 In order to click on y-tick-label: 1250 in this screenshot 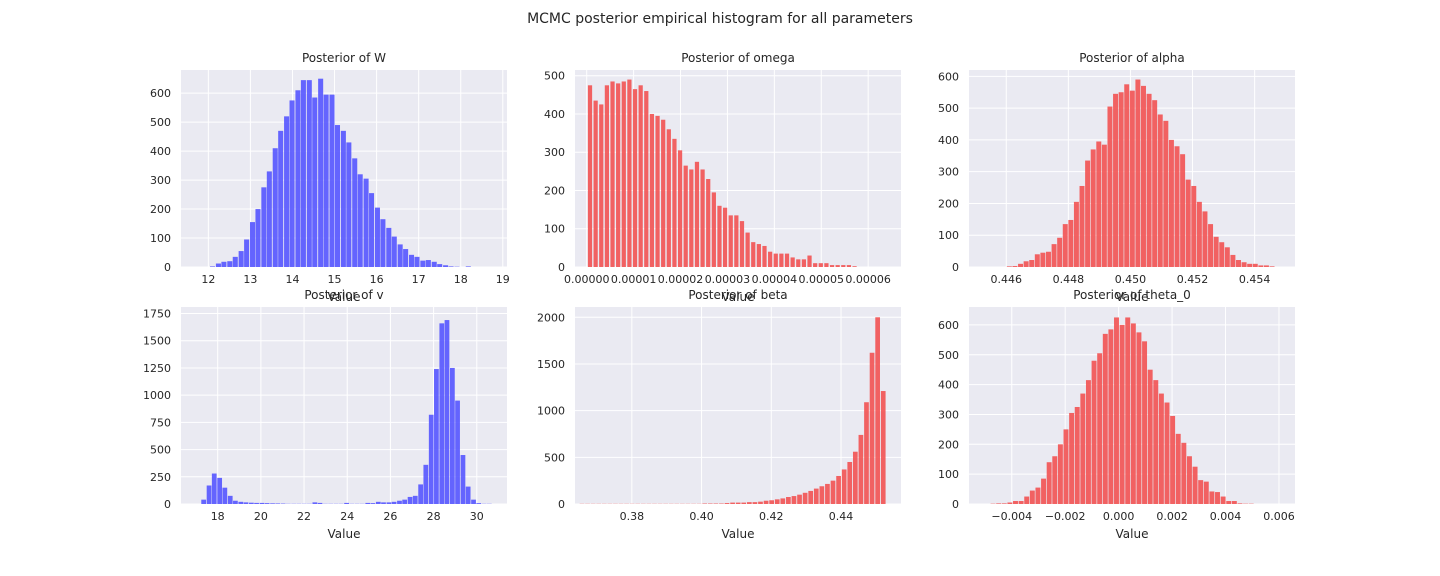, I will do `click(157, 368)`.